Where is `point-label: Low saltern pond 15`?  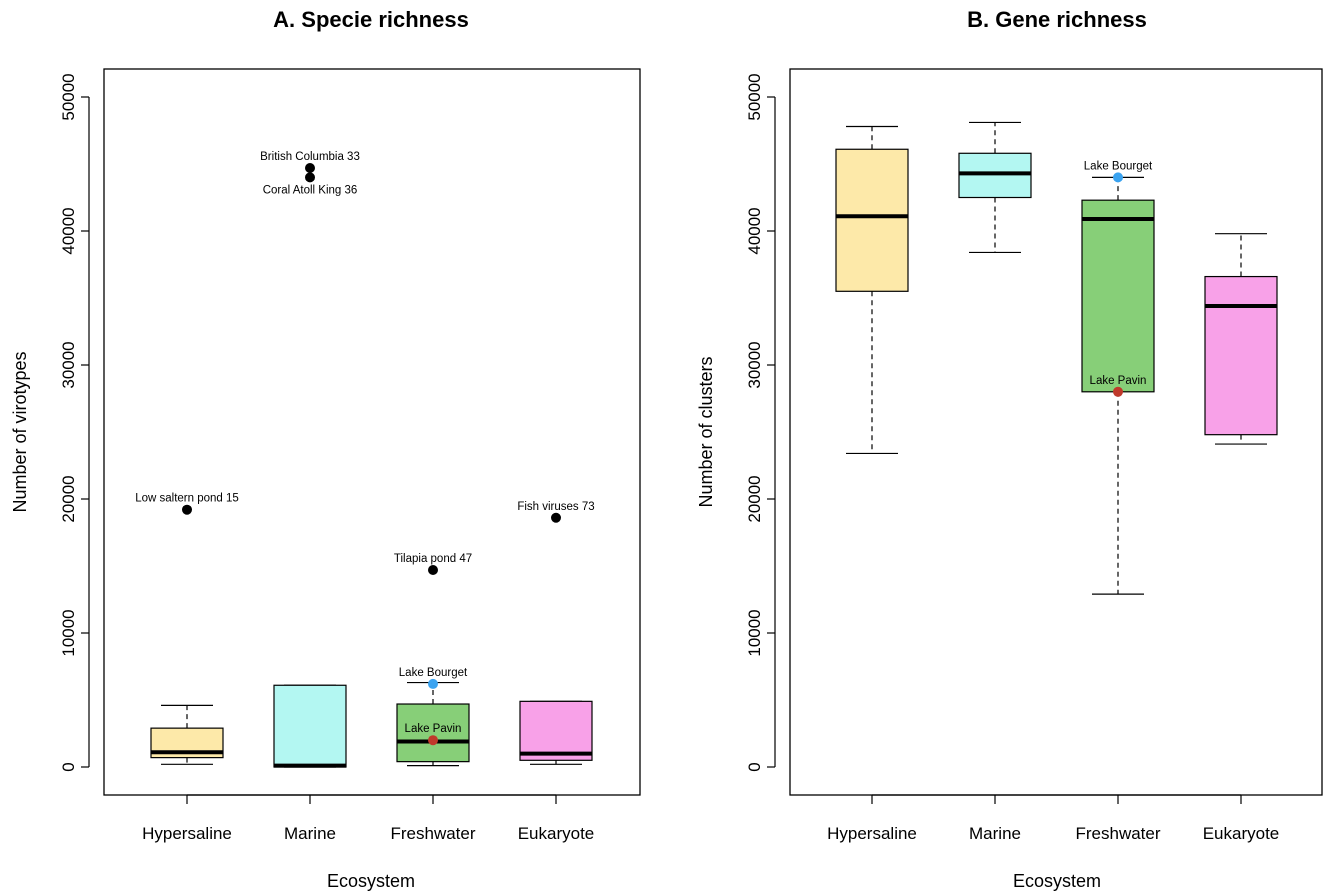
point-label: Low saltern pond 15 is located at coordinates (187, 499).